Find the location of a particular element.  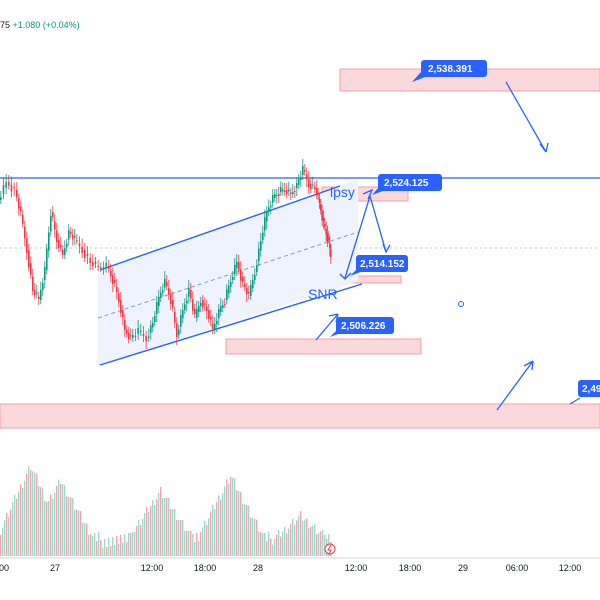

arrow-to-249x-label is located at coordinates (575, 401).